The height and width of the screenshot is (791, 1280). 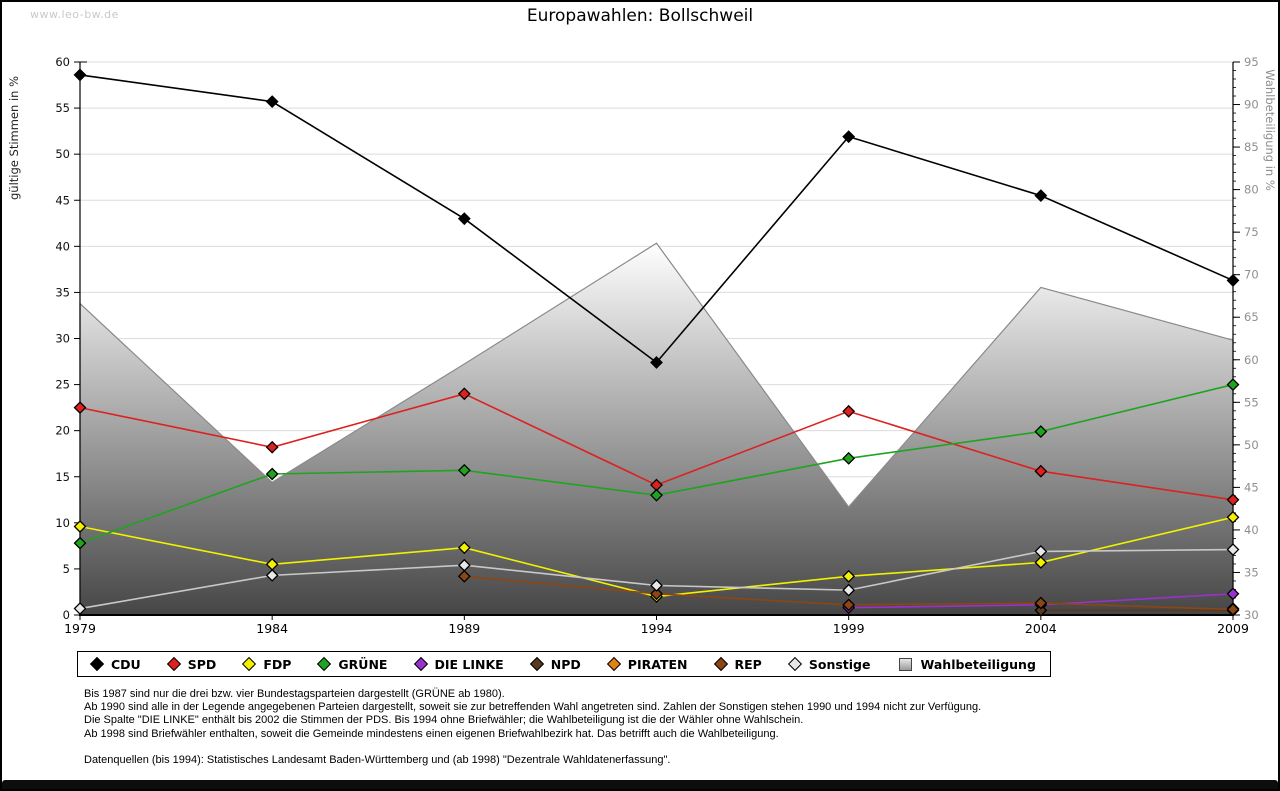 What do you see at coordinates (62, 385) in the screenshot?
I see `svg-text: 25` at bounding box center [62, 385].